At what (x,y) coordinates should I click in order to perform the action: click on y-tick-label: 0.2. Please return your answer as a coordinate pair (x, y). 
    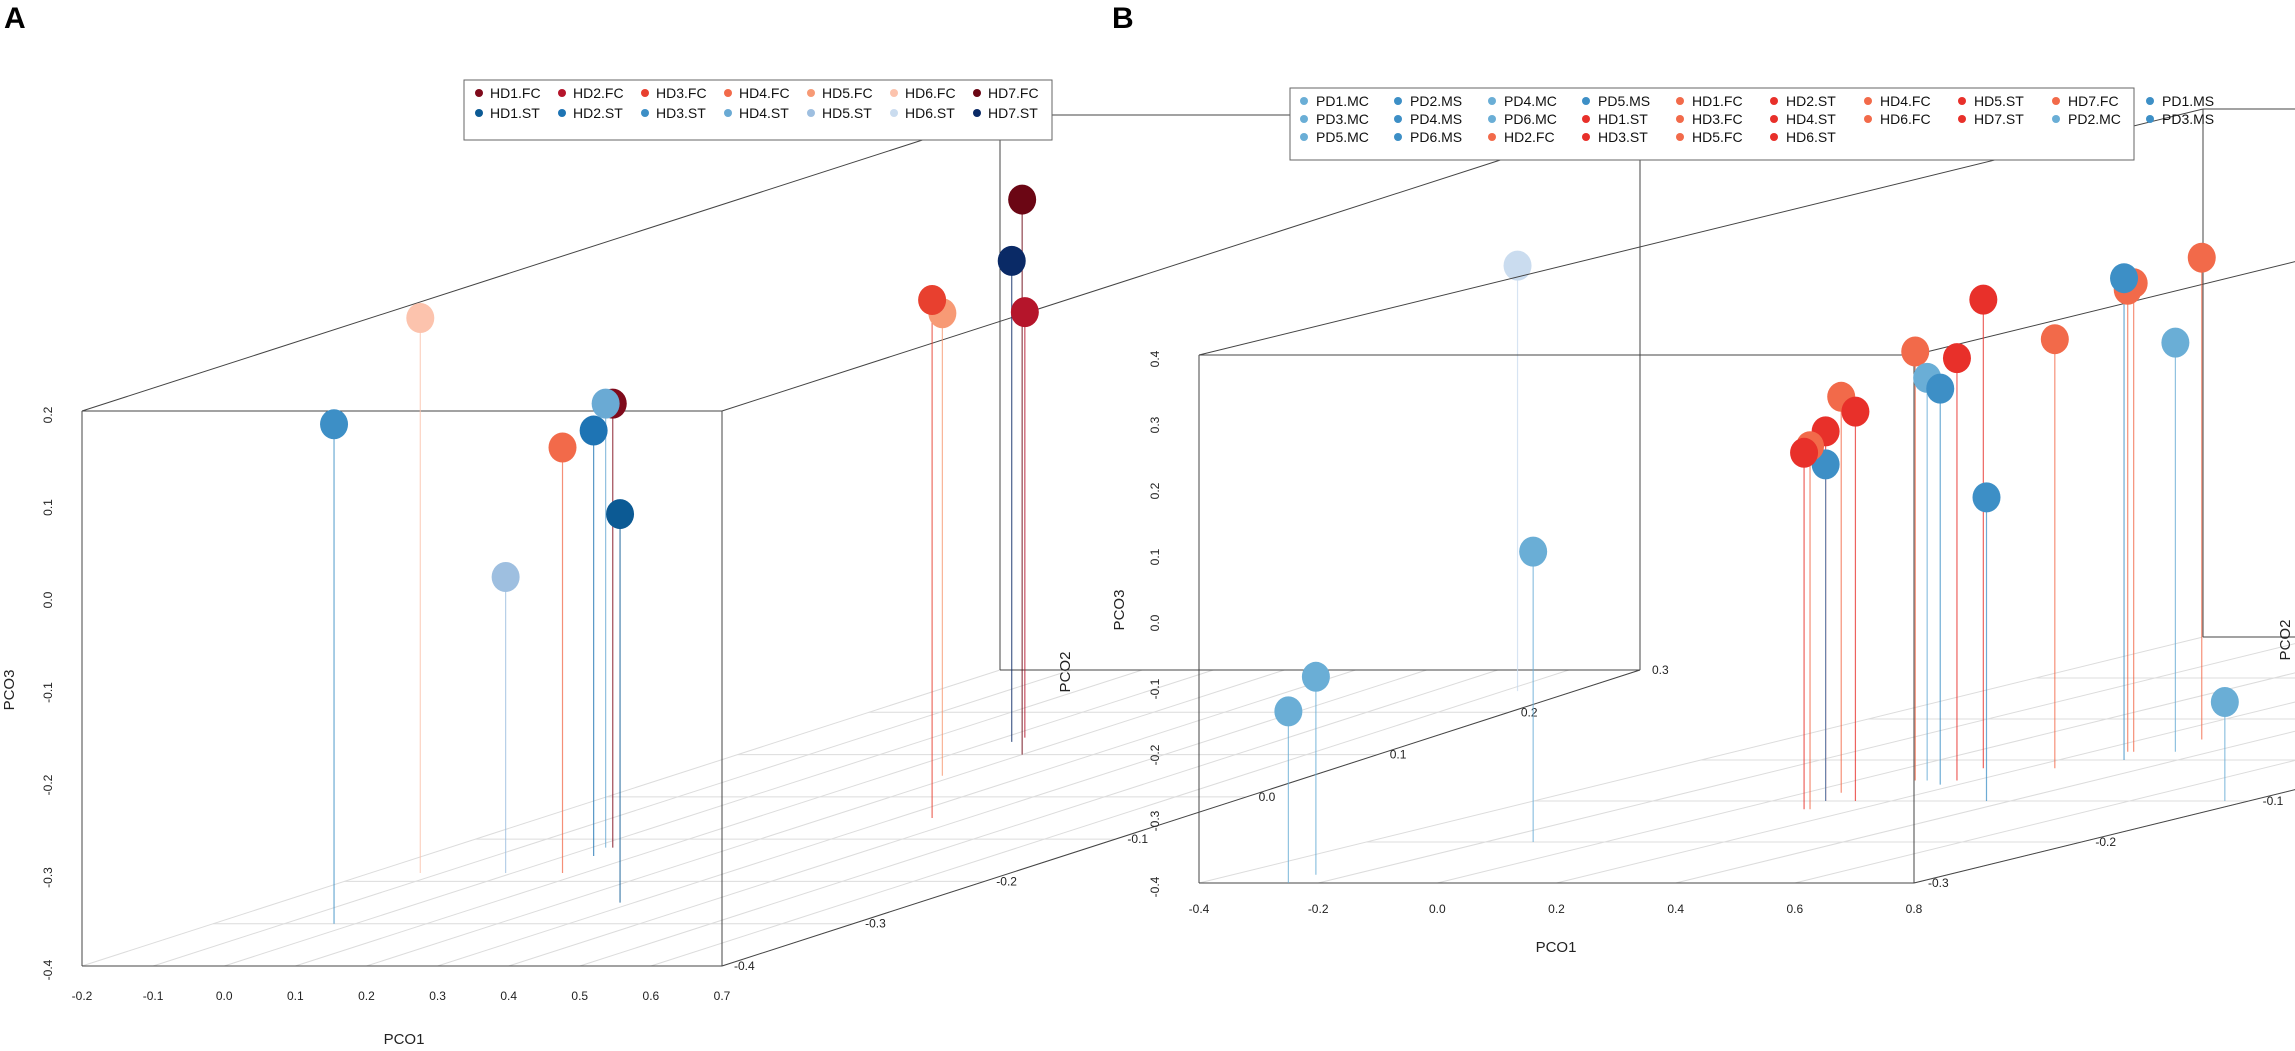
    Looking at the image, I should click on (1529, 712).